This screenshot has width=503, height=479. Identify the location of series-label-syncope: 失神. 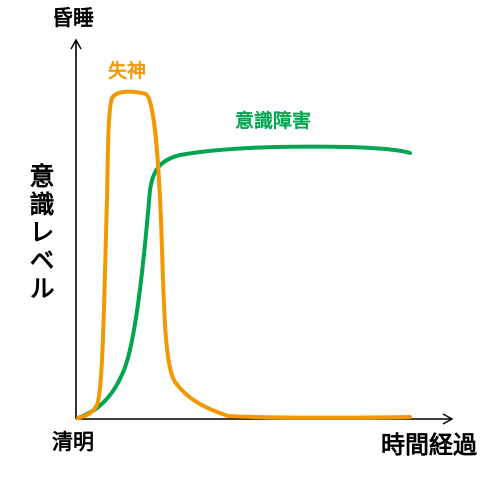
(127, 71).